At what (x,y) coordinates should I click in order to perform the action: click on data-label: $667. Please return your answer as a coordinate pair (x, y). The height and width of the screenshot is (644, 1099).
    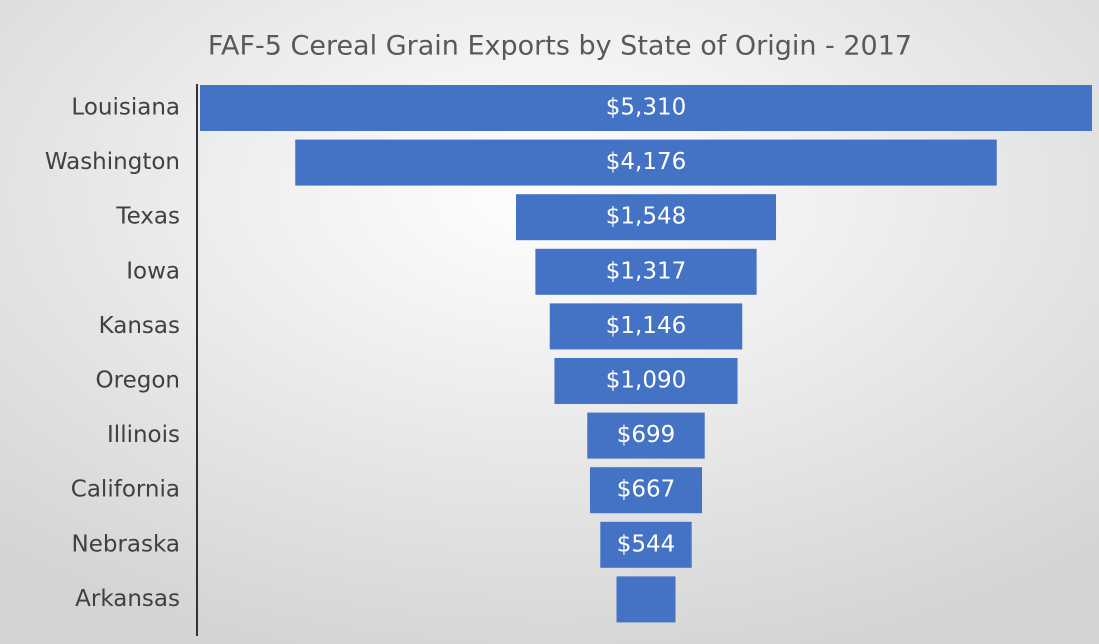
    Looking at the image, I should click on (646, 490).